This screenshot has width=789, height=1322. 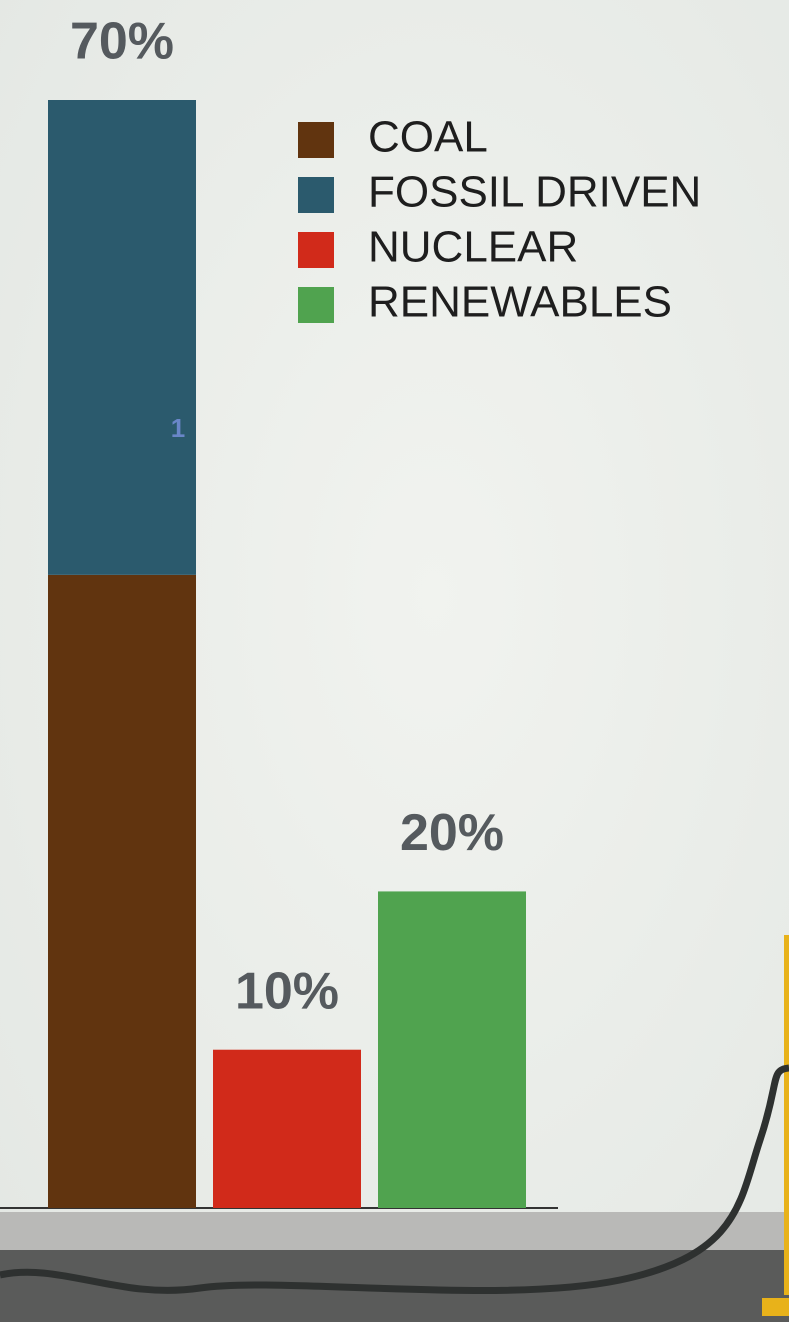 What do you see at coordinates (452, 833) in the screenshot?
I see `value-label: 20%` at bounding box center [452, 833].